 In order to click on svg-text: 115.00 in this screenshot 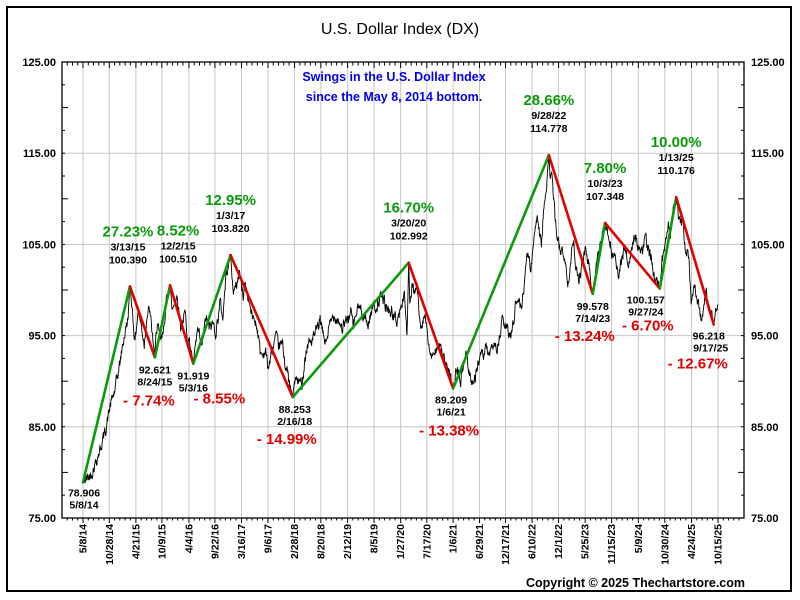, I will do `click(767, 154)`.